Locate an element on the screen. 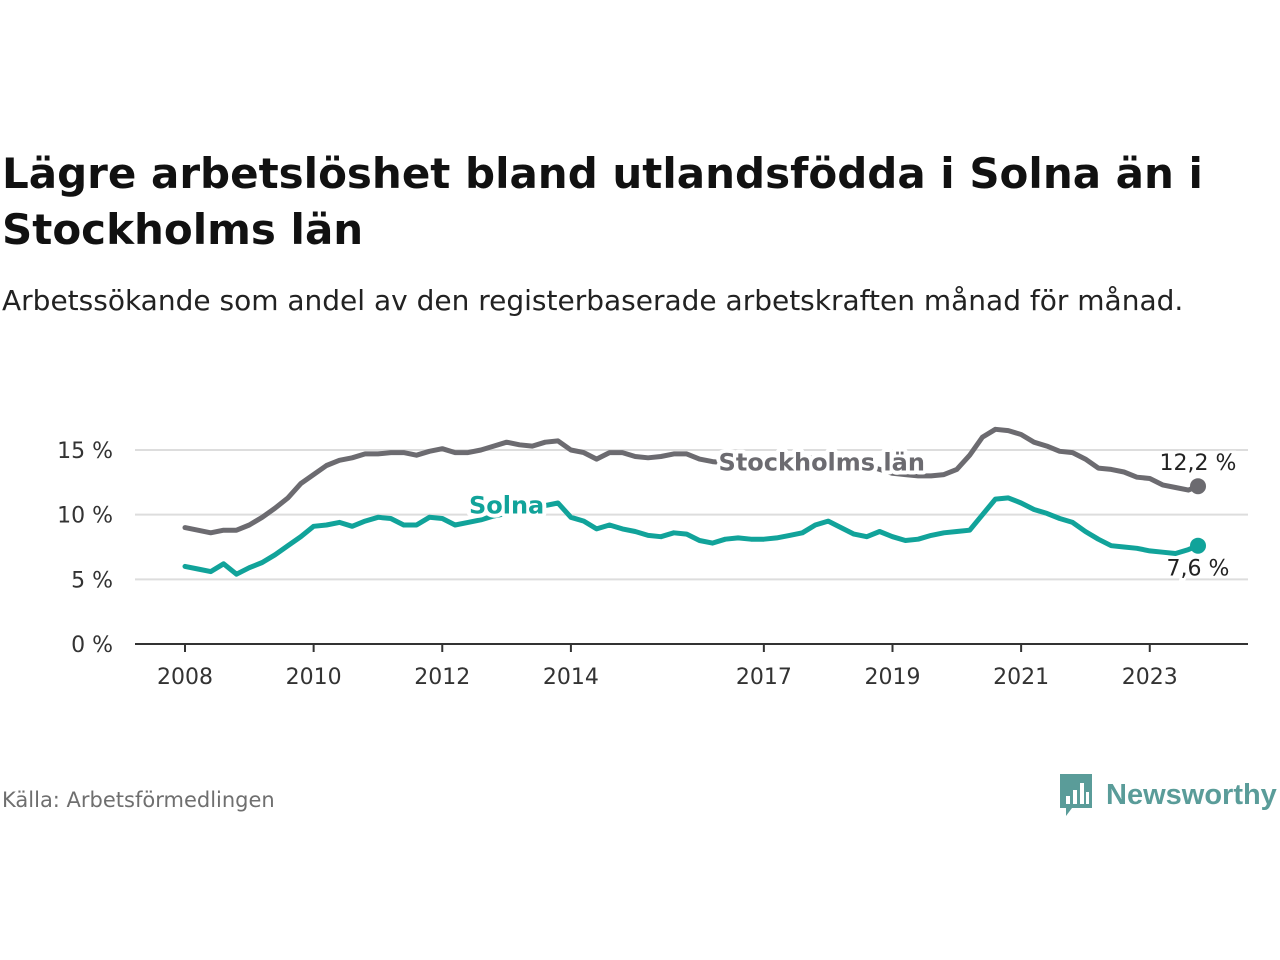 The image size is (1280, 960). series-labels: 12,2 % Stockholms län 7,6 % Solna is located at coordinates (852, 515).